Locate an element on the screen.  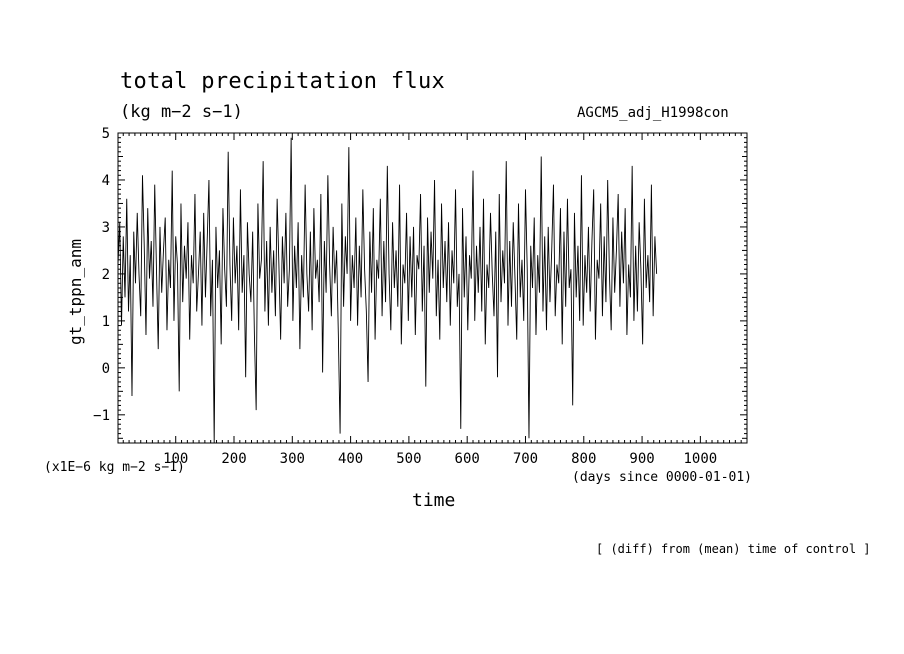
x-tick-label: 900 is located at coordinates (641, 459).